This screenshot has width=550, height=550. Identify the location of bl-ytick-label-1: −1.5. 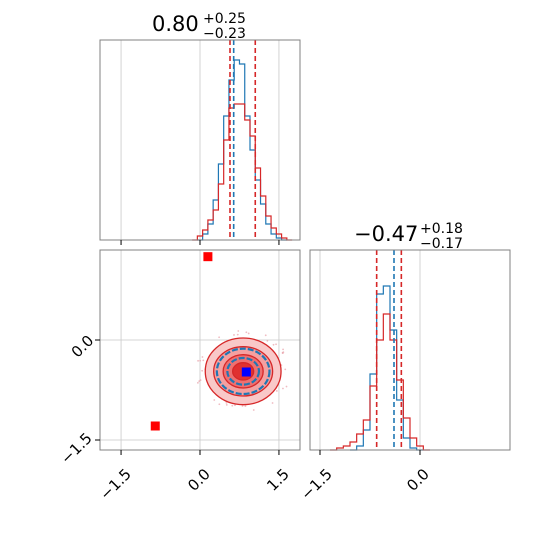
(76, 448).